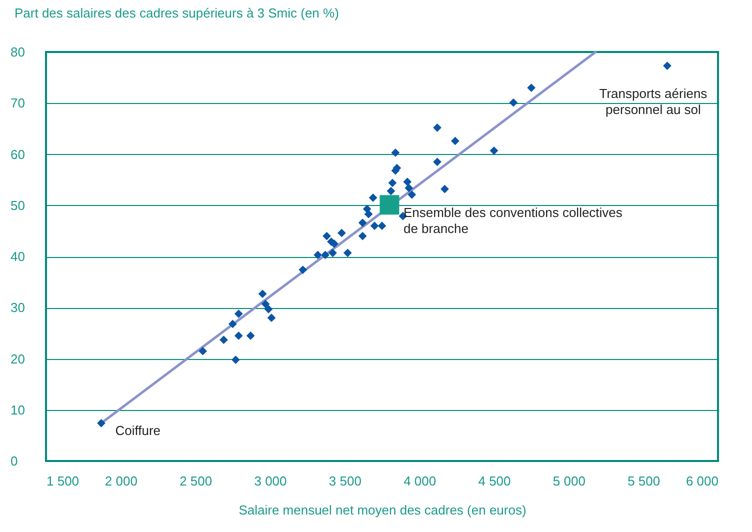 This screenshot has width=752, height=532. Describe the element at coordinates (121, 481) in the screenshot. I see `x-tick-label: 2 000` at that location.